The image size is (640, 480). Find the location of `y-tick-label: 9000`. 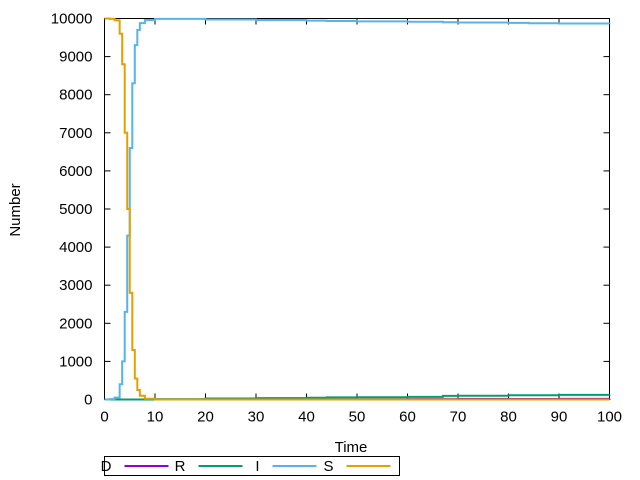

y-tick-label: 9000 is located at coordinates (75, 57).